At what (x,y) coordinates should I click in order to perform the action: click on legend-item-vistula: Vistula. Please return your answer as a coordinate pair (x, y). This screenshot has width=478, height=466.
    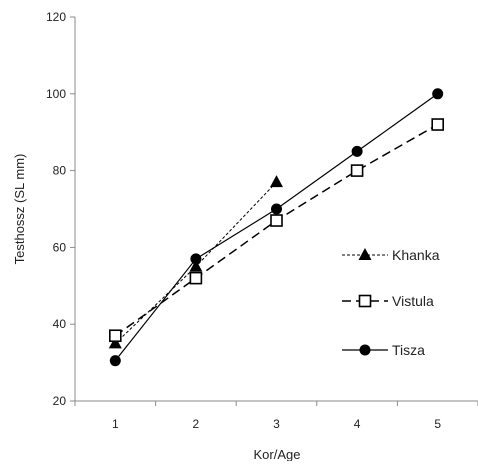
    Looking at the image, I should click on (388, 301).